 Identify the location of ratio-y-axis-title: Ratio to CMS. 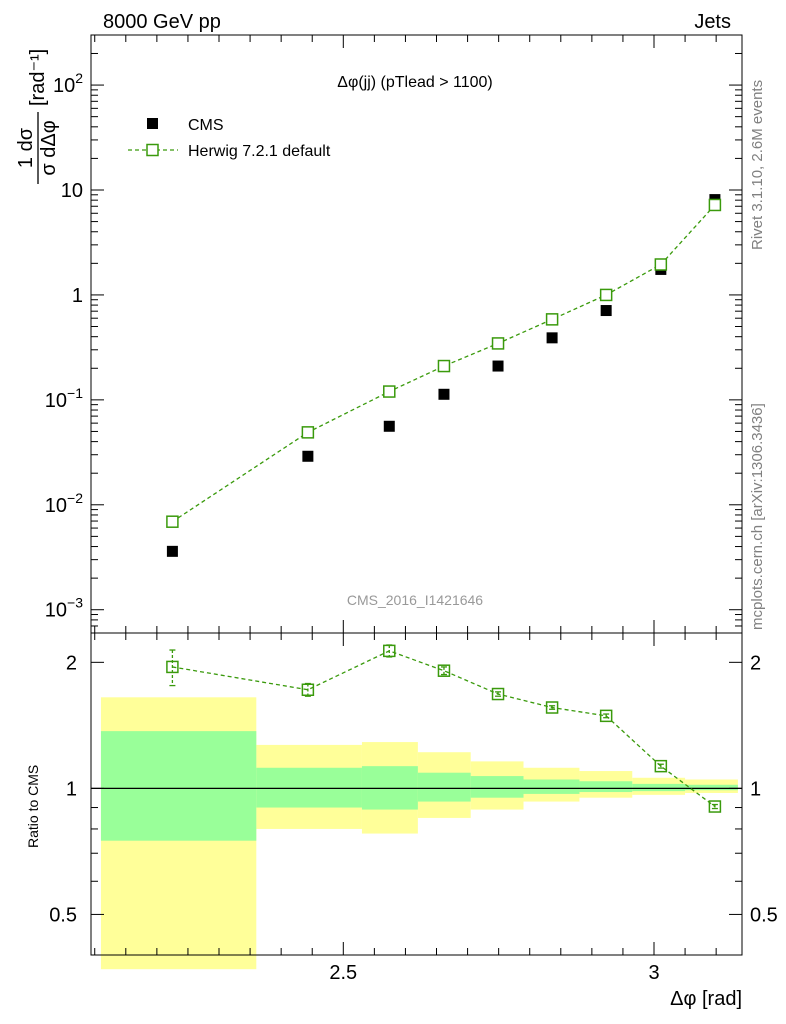
(33, 806).